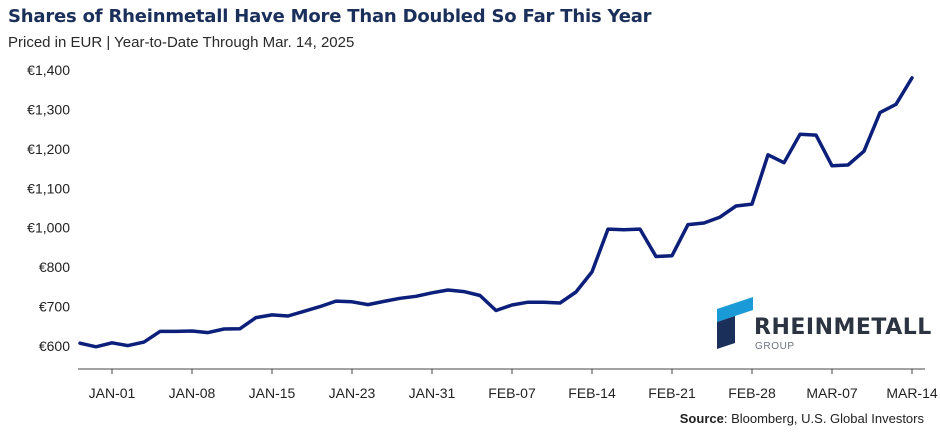  I want to click on x-tick-label: JAN-31, so click(432, 393).